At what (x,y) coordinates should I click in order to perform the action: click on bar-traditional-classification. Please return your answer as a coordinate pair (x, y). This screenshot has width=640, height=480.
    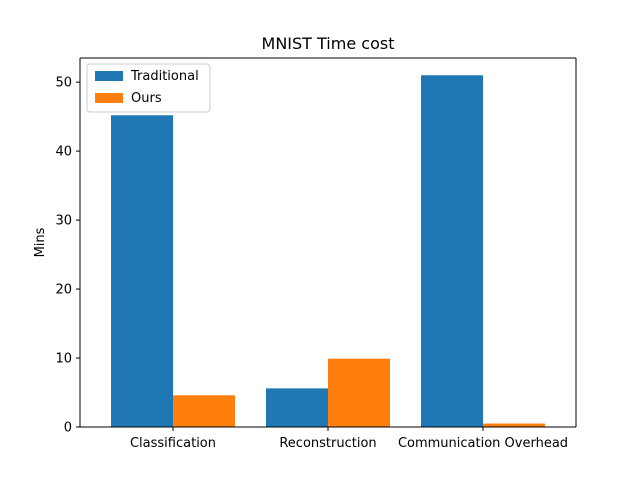
    Looking at the image, I should click on (142, 271).